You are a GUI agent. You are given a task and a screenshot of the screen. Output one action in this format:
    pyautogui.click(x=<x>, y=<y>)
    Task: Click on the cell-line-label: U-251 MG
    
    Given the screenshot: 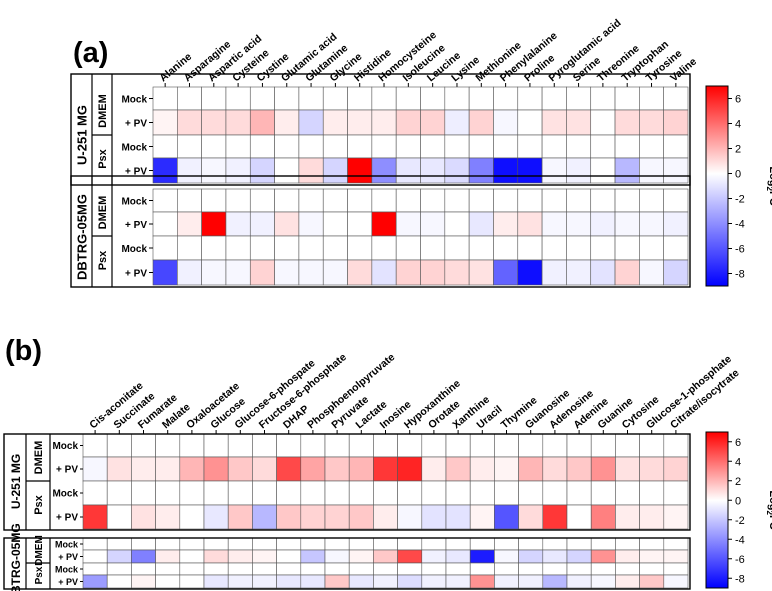 What is the action you would take?
    pyautogui.click(x=82, y=135)
    